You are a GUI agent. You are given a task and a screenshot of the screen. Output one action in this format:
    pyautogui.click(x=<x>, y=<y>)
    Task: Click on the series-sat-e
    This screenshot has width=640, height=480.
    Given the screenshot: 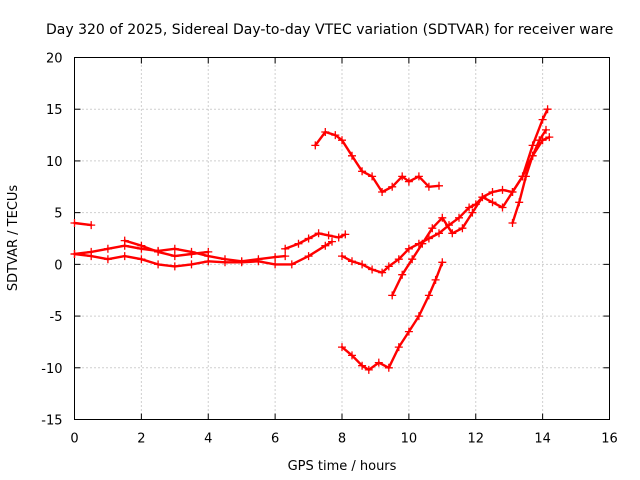 What is the action you would take?
    pyautogui.click(x=315, y=241)
    